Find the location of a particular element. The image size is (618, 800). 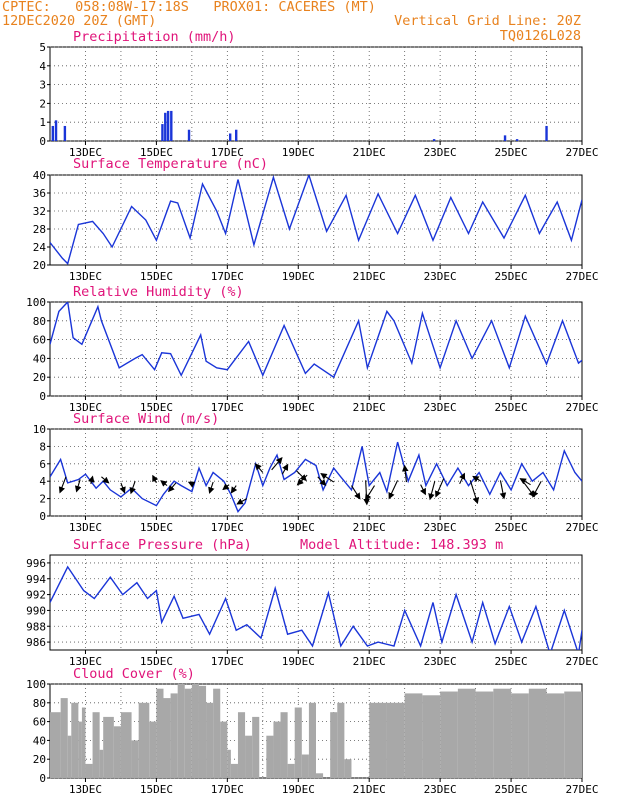

y-tick-label: 996 is located at coordinates (36, 563).